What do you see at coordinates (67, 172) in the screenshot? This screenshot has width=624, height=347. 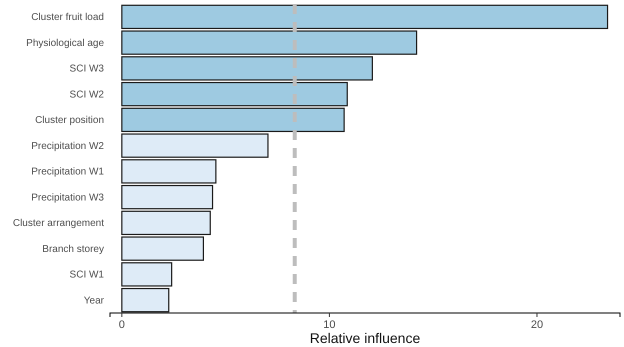 I see `y-tick-label: Precipitation W1` at bounding box center [67, 172].